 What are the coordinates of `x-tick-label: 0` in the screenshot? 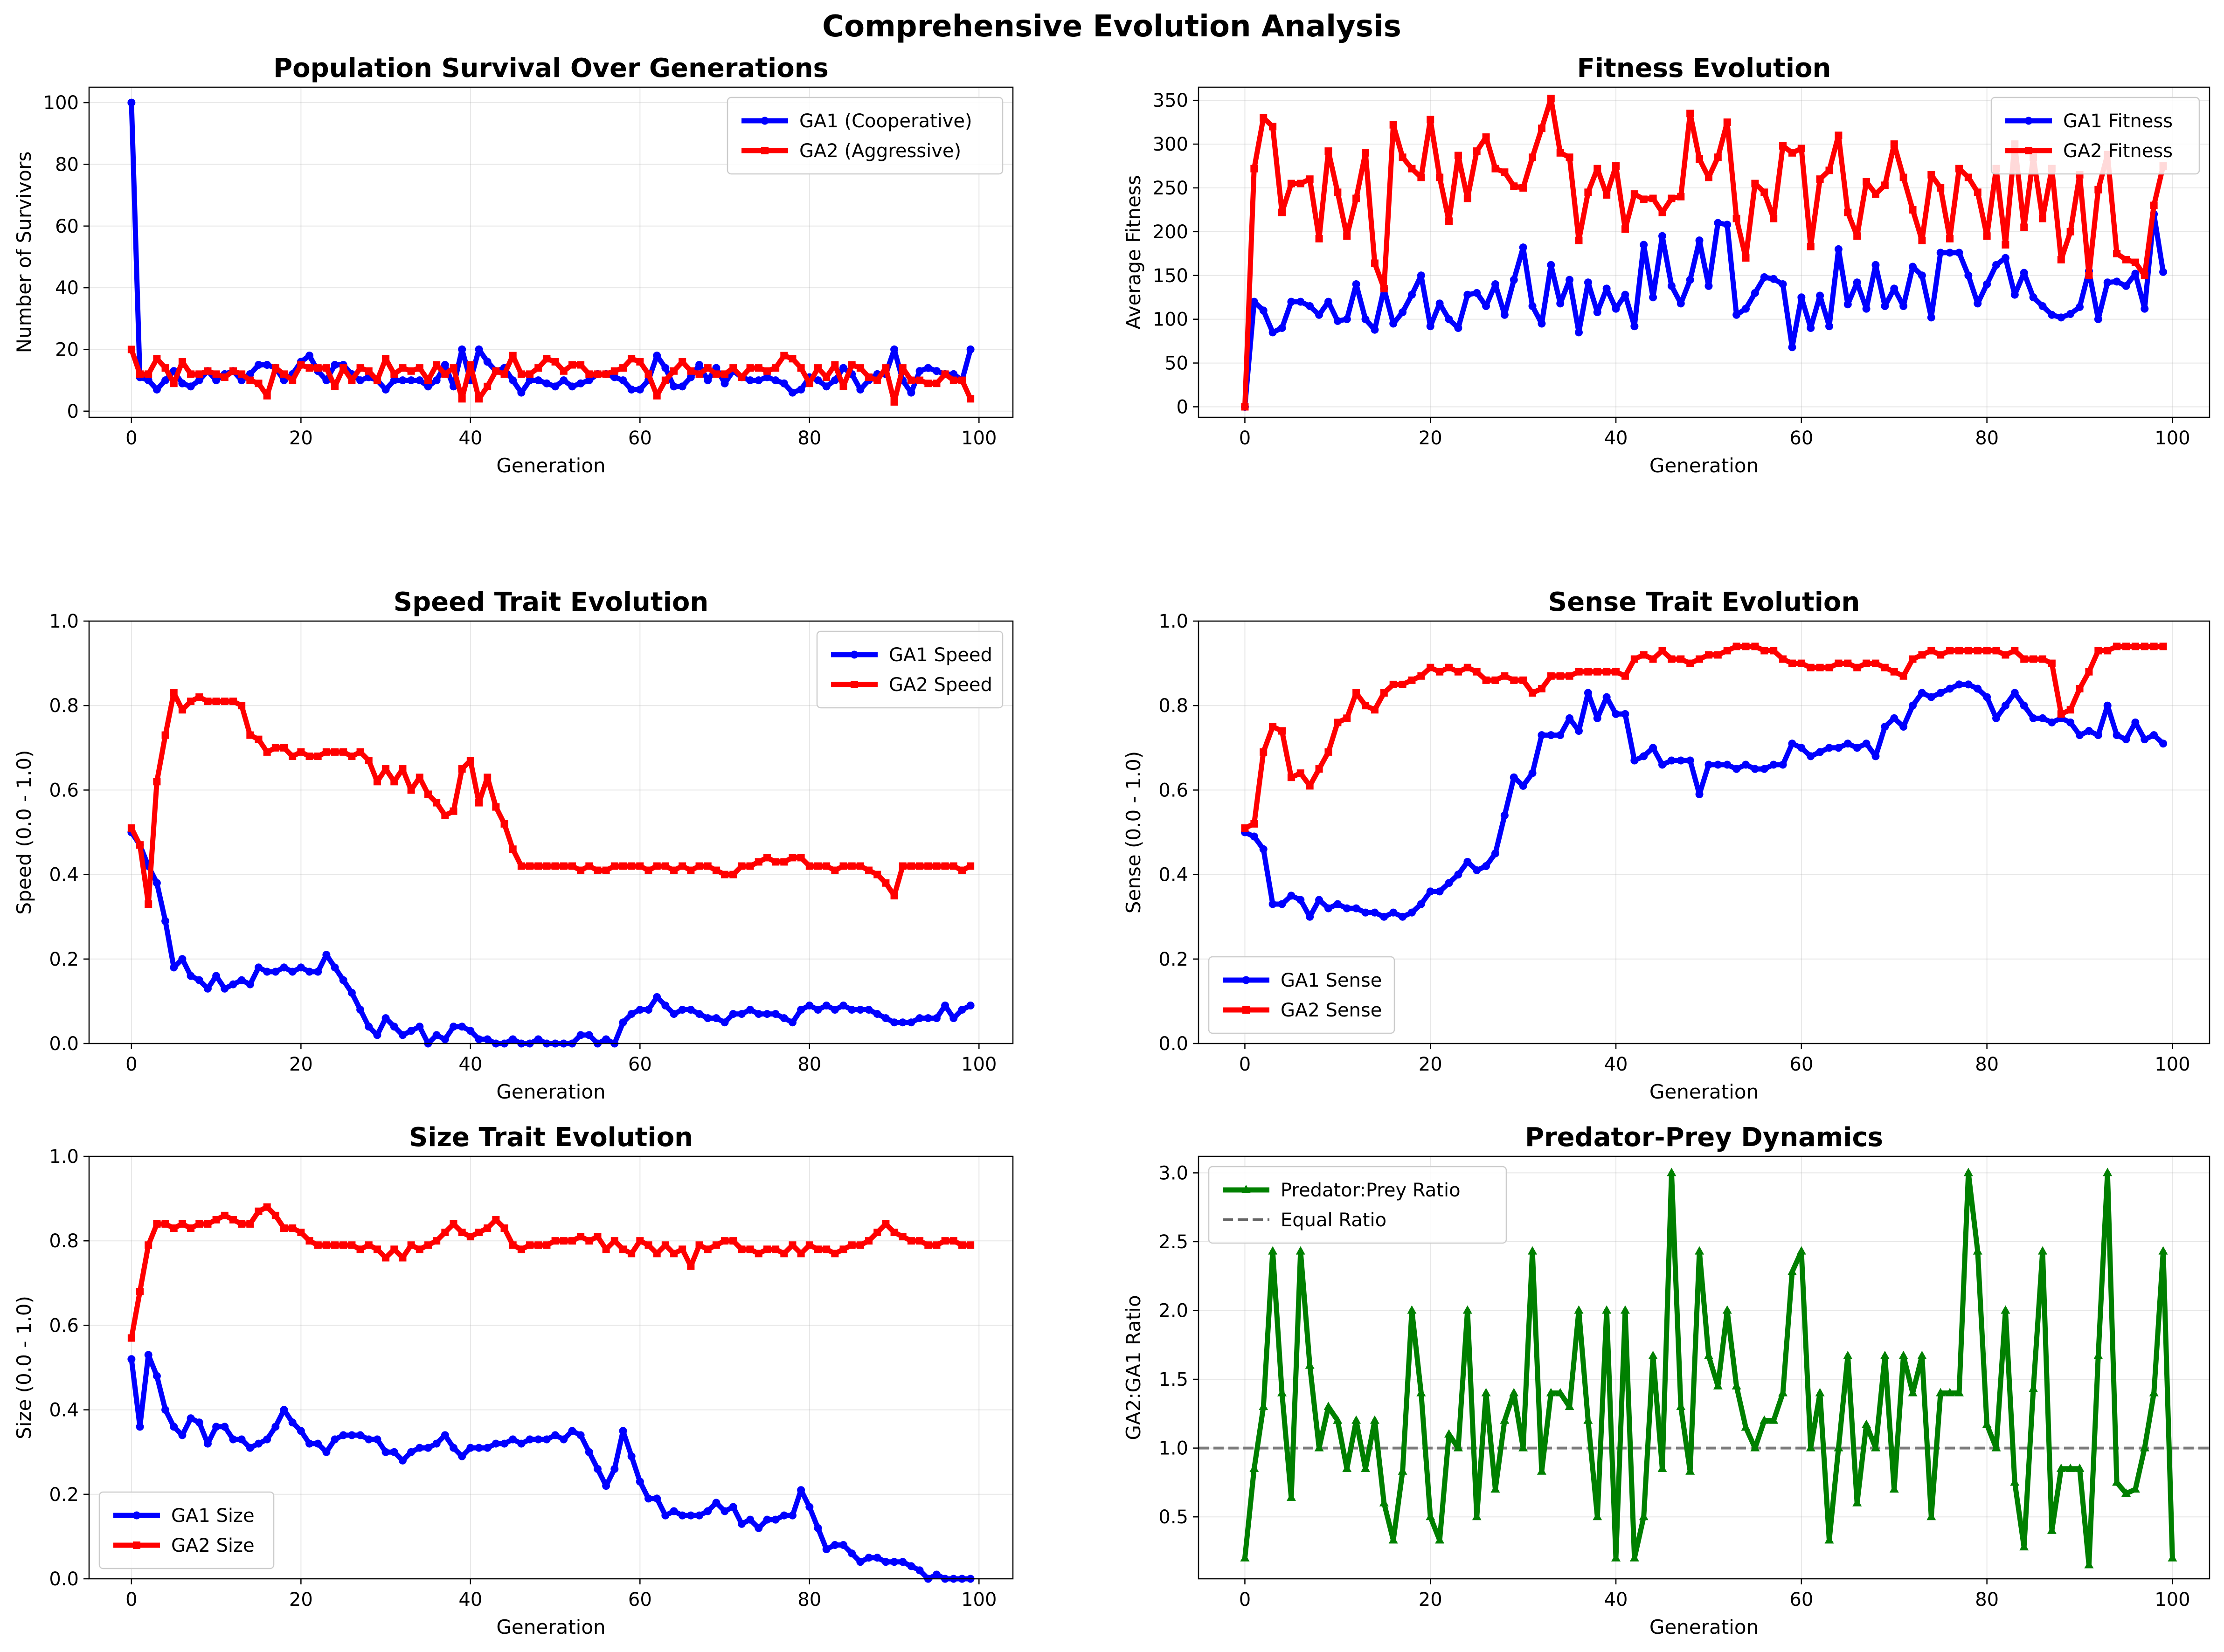 It's located at (131, 1600).